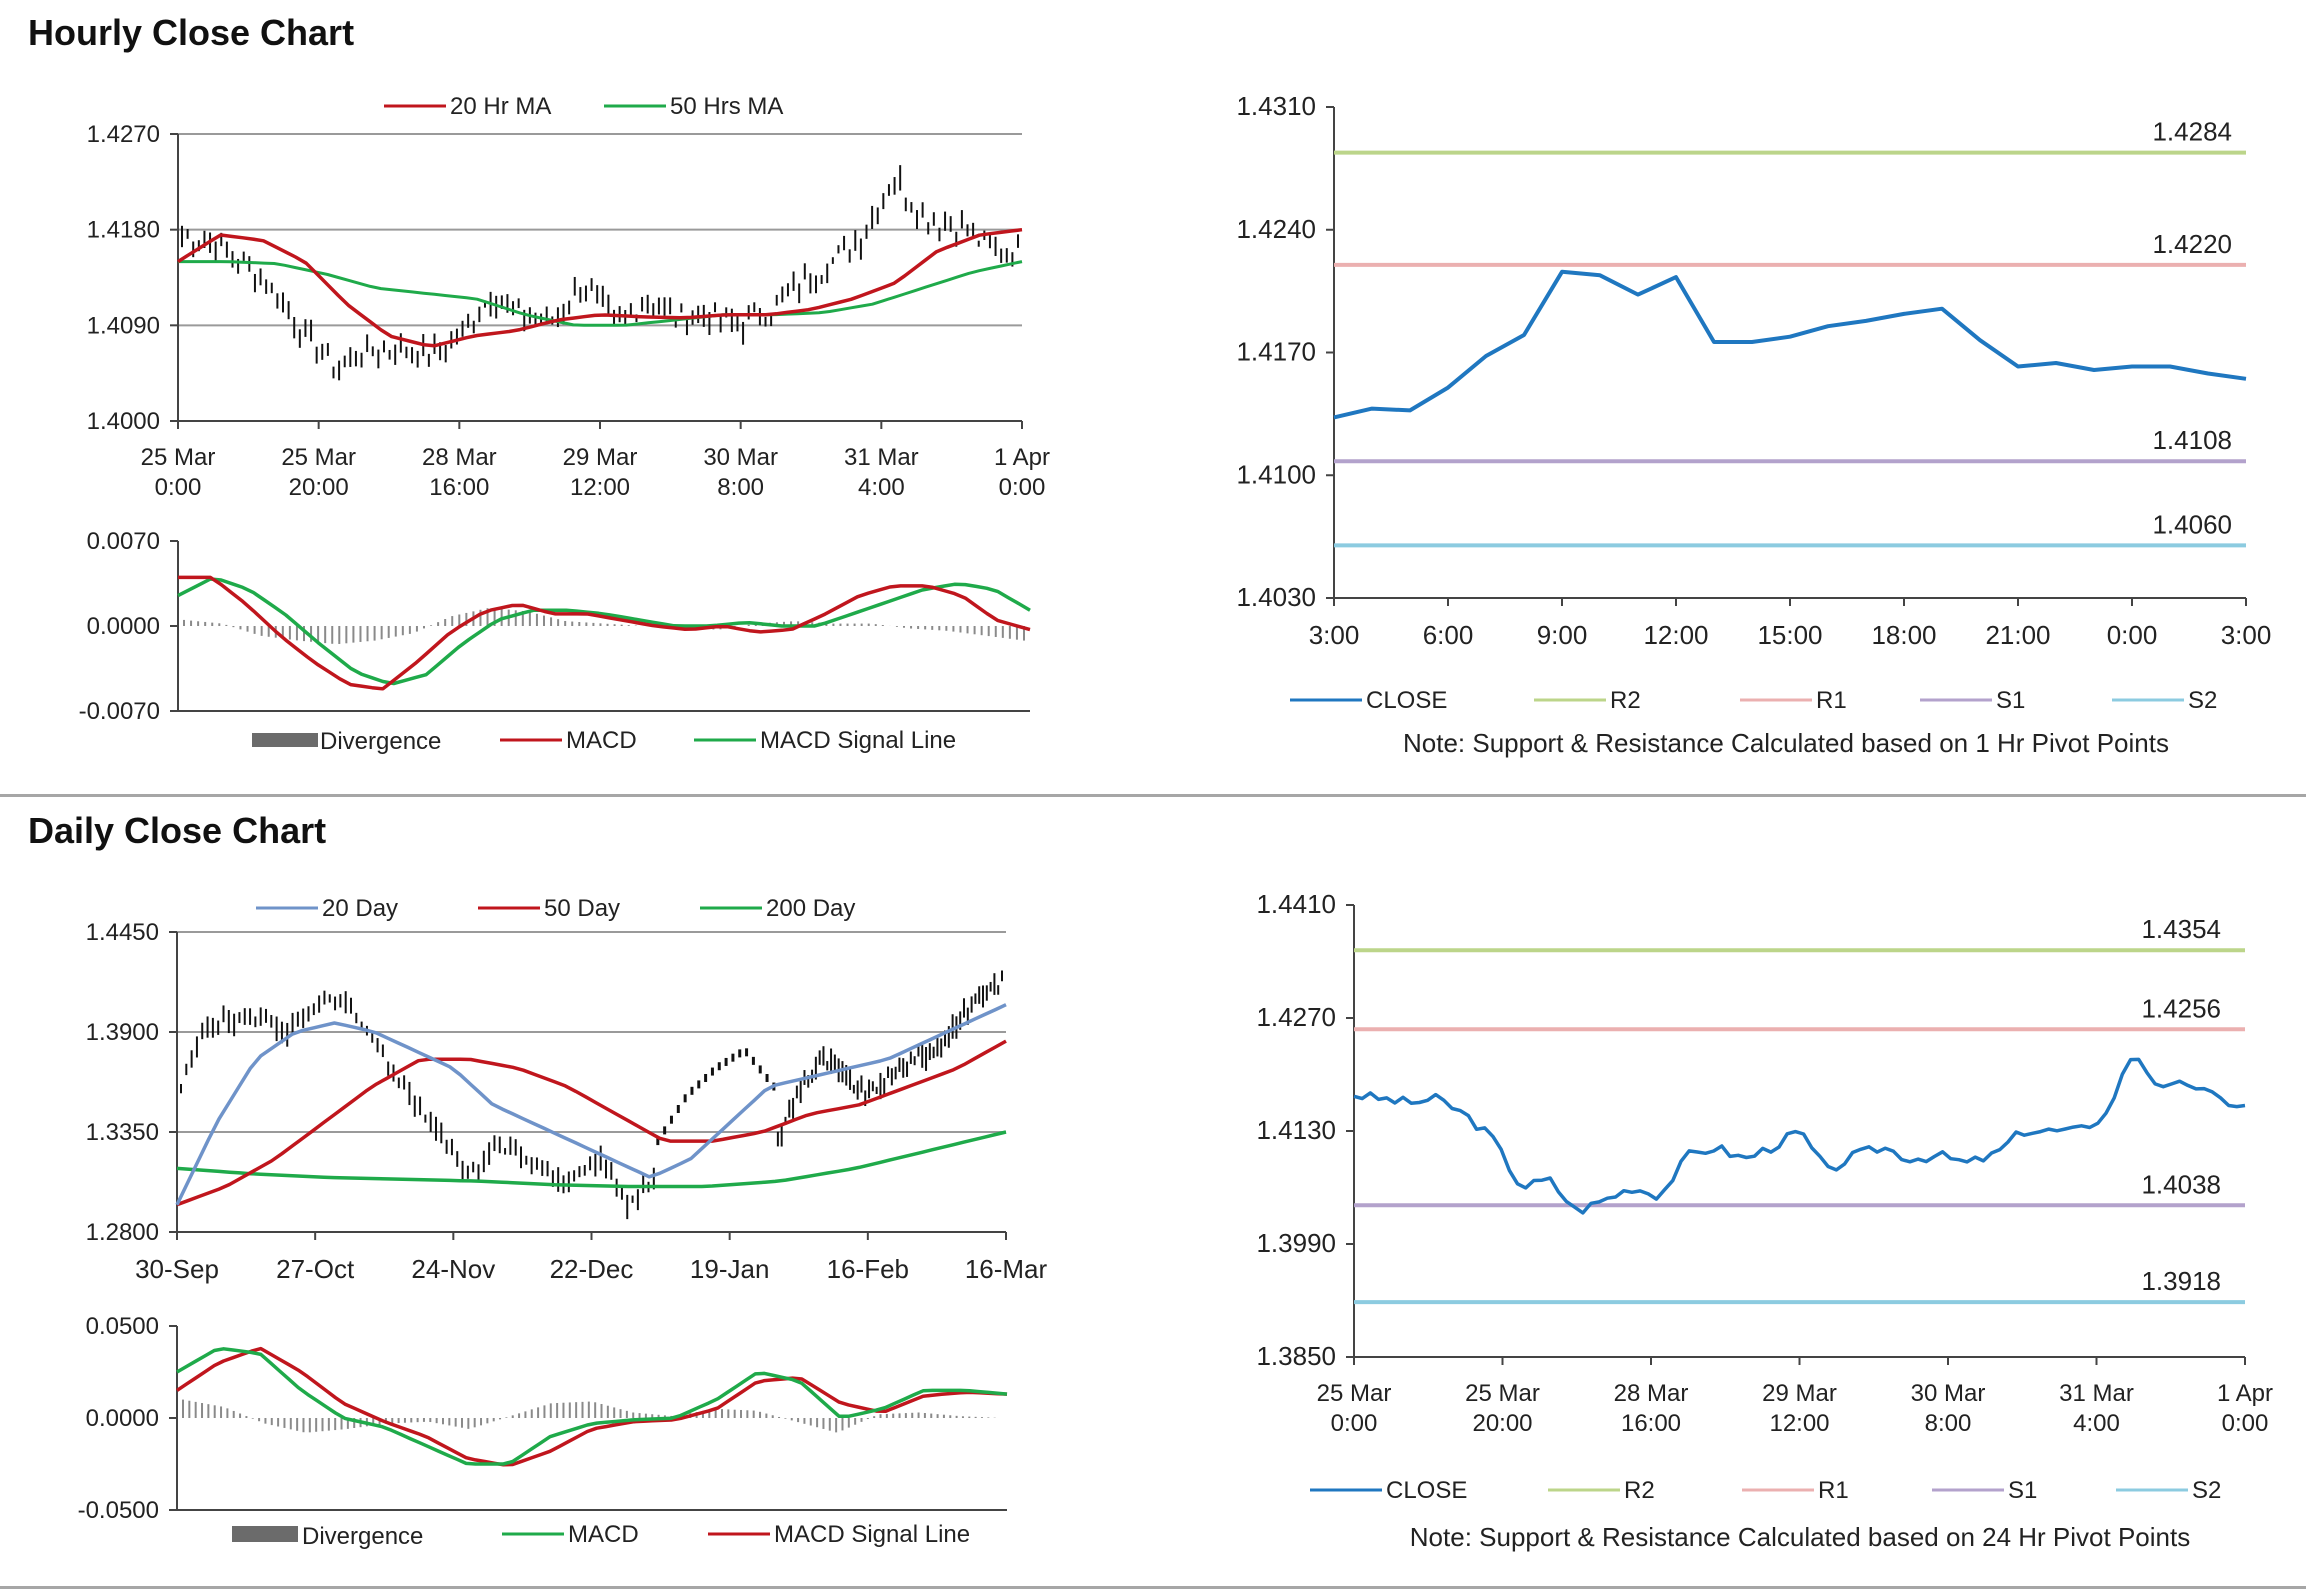 The image size is (2306, 1591). What do you see at coordinates (1789, 635) in the screenshot?
I see `hourly-pivot-xtick-label: 15:00` at bounding box center [1789, 635].